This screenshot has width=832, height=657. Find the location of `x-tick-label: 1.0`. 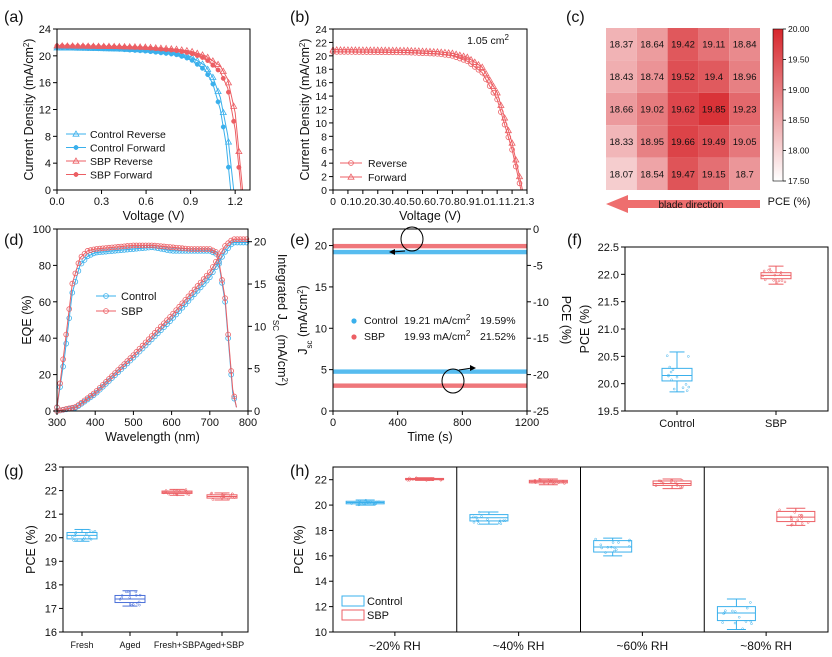

x-tick-label: 1.0 is located at coordinates (482, 202).